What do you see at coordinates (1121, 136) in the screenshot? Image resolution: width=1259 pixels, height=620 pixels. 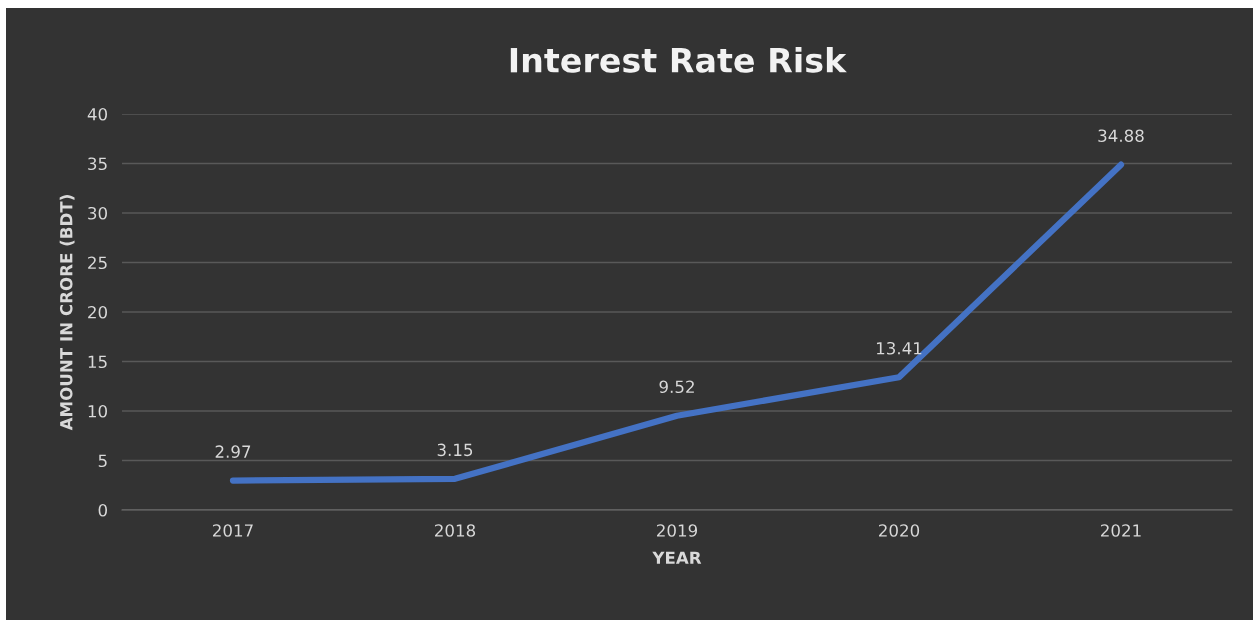 I see `data-label: 34.88` at bounding box center [1121, 136].